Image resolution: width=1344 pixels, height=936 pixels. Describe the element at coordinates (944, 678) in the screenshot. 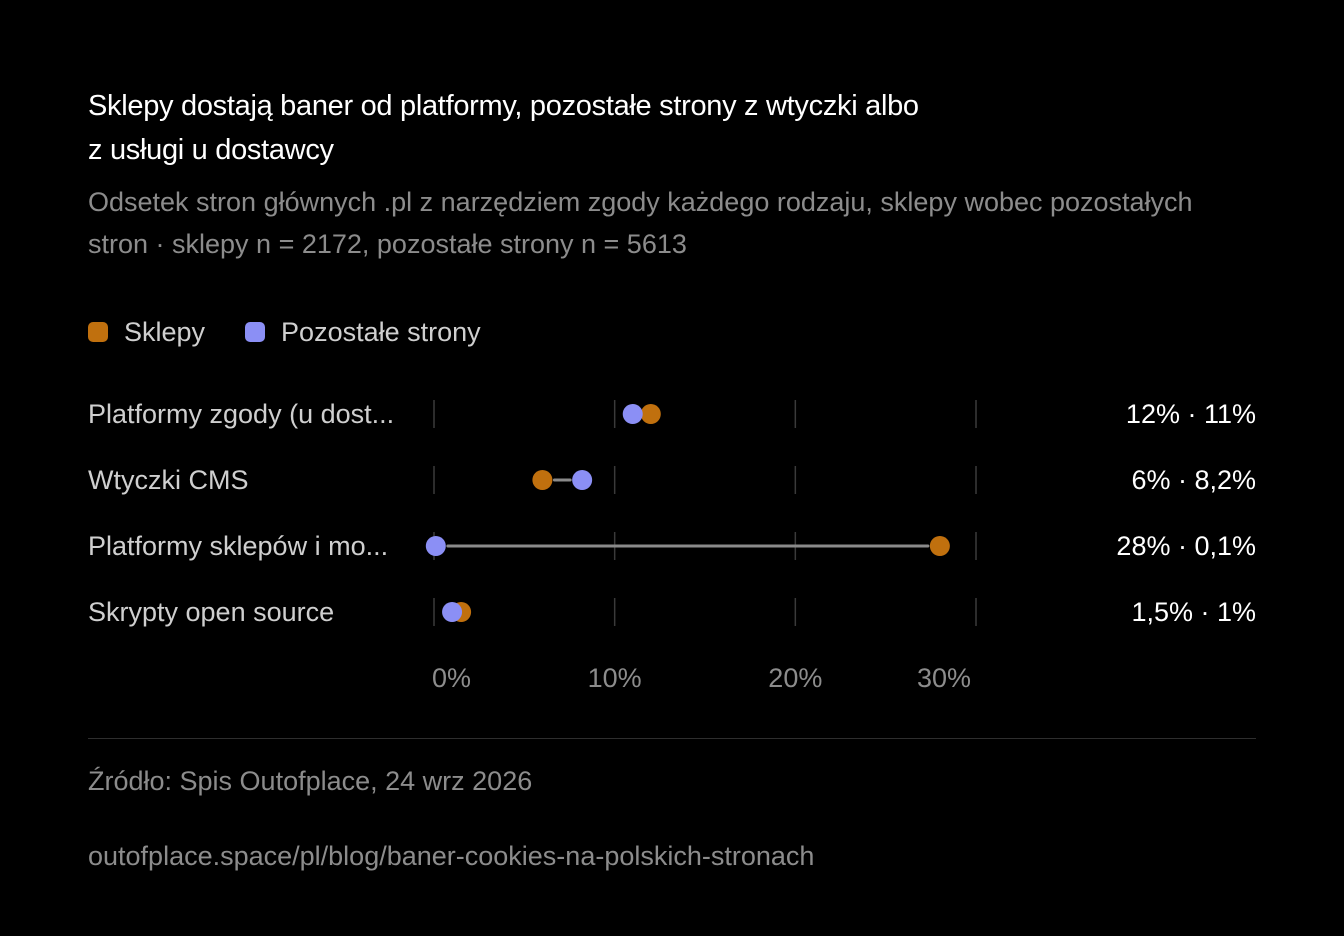

I see `x-tick-label: 30%` at that location.